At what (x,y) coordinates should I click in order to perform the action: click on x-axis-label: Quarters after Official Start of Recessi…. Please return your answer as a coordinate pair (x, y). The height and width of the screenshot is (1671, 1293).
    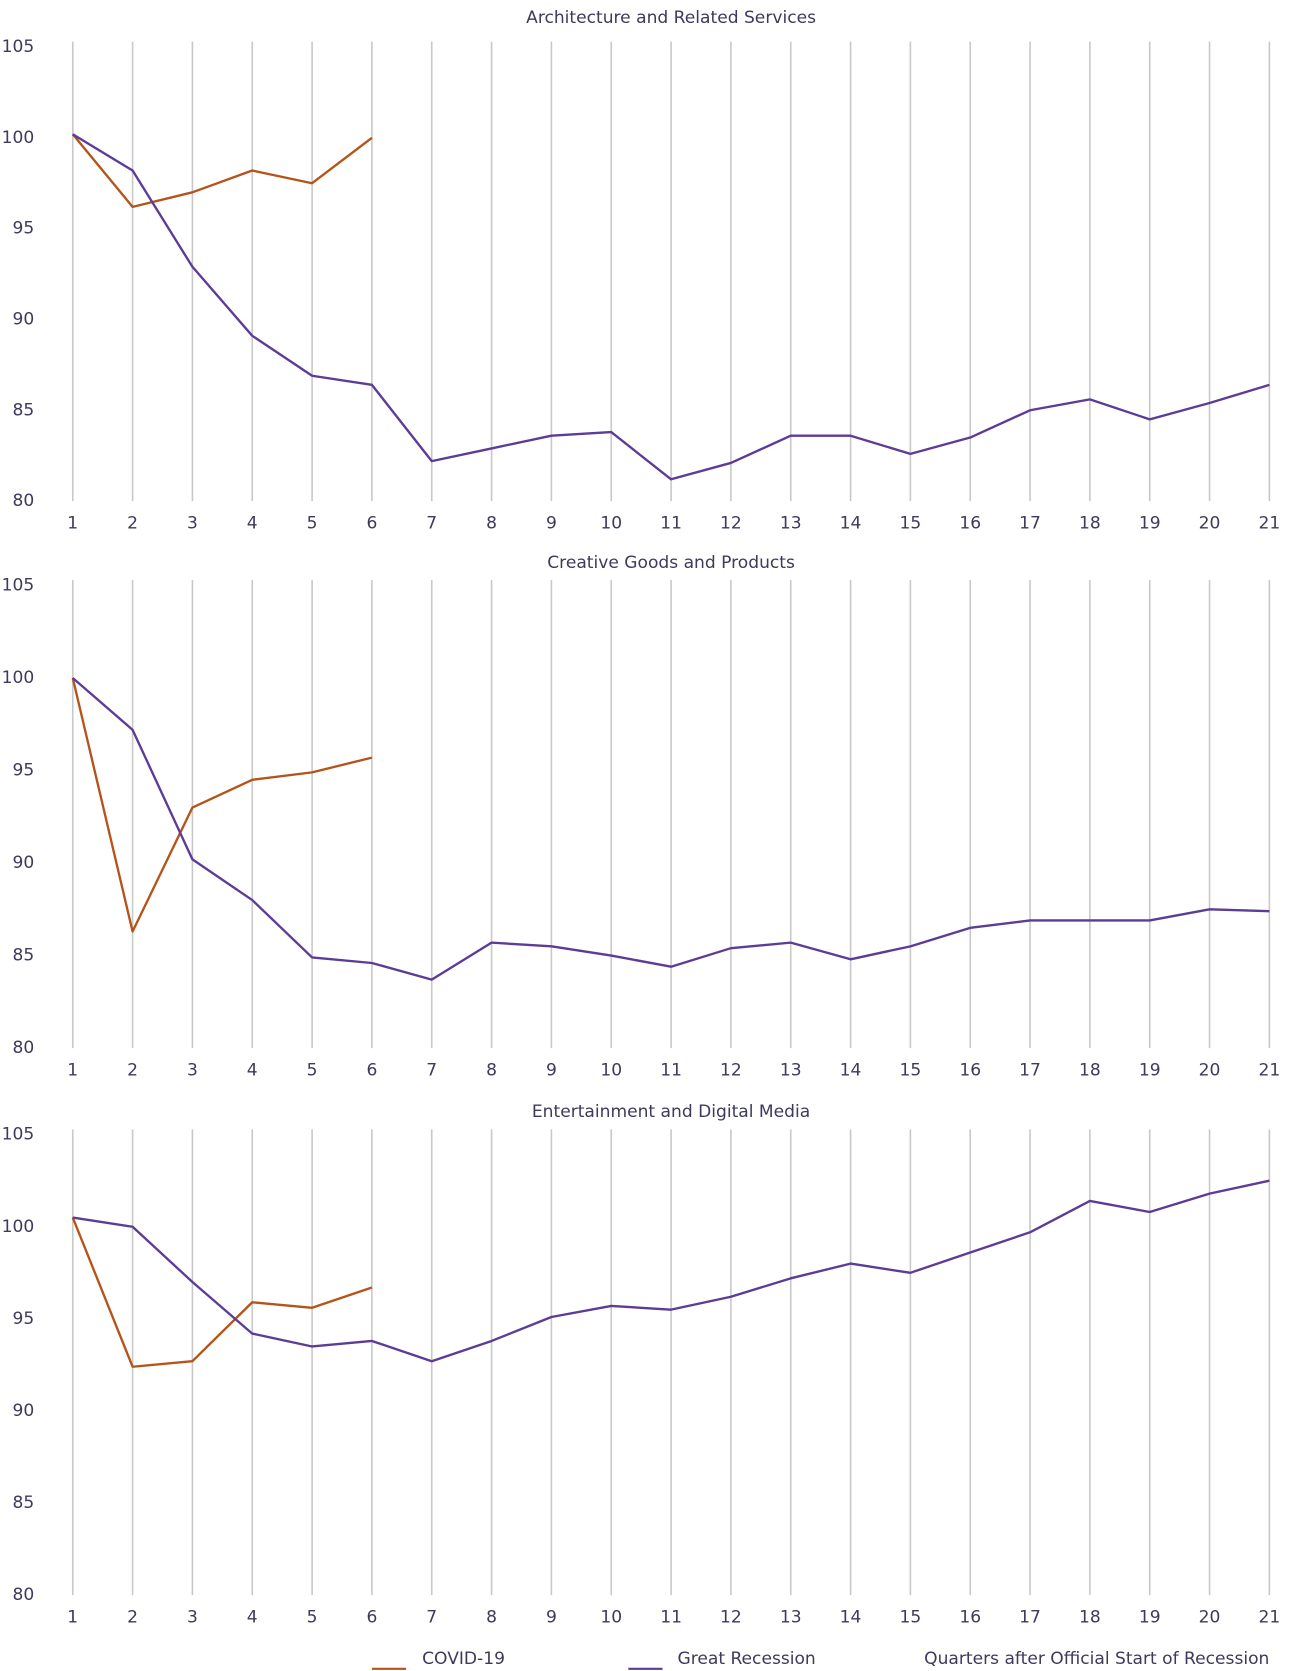
    Looking at the image, I should click on (1096, 1659).